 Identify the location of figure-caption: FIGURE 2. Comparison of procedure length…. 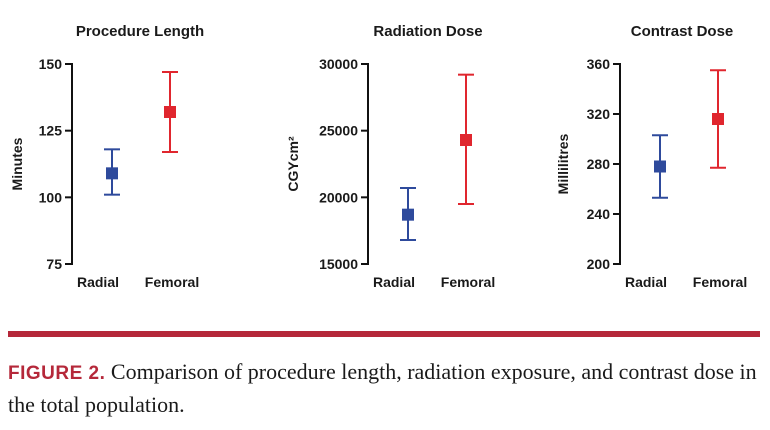
(383, 388).